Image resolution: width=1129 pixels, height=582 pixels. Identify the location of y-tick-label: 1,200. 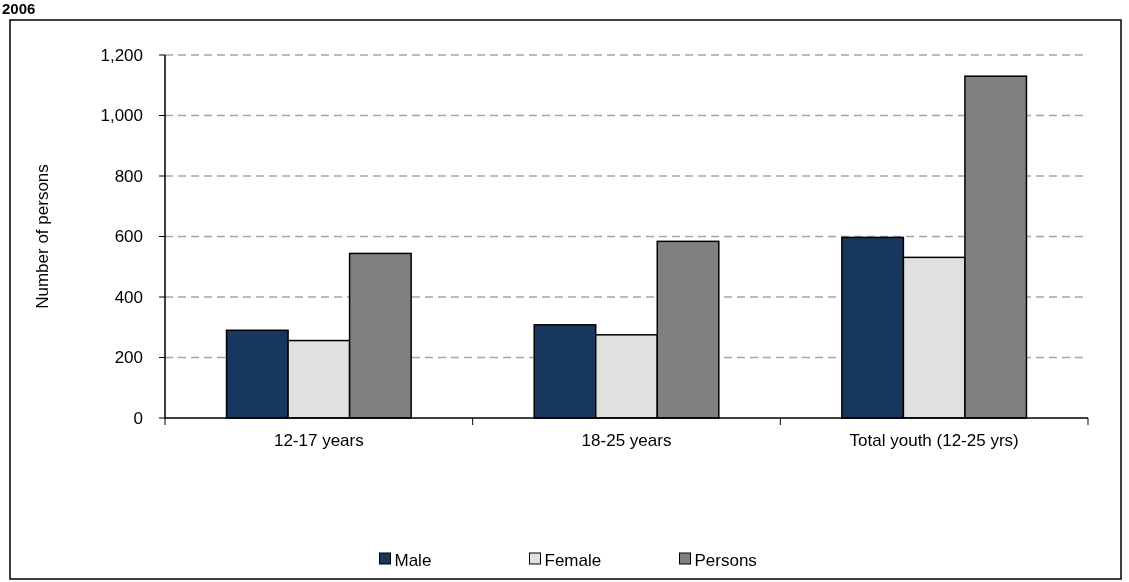
(121, 55).